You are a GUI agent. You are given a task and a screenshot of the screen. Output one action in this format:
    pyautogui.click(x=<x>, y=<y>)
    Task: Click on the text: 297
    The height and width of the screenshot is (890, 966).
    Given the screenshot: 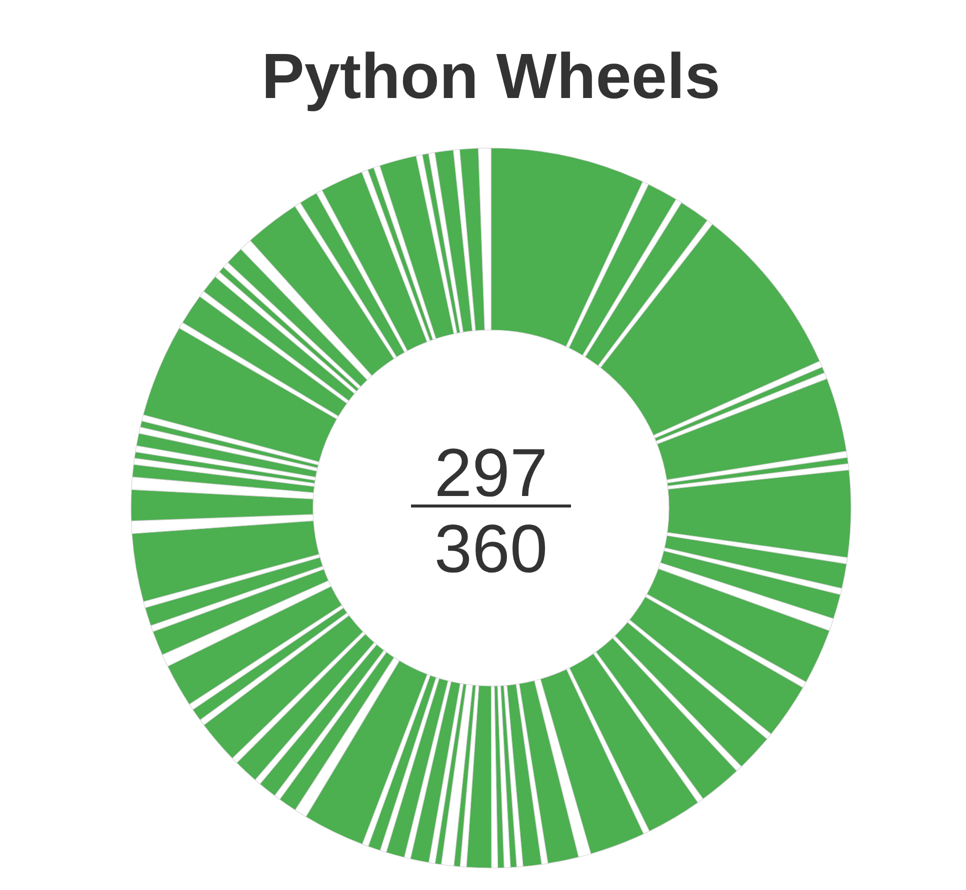 What is the action you would take?
    pyautogui.click(x=491, y=473)
    